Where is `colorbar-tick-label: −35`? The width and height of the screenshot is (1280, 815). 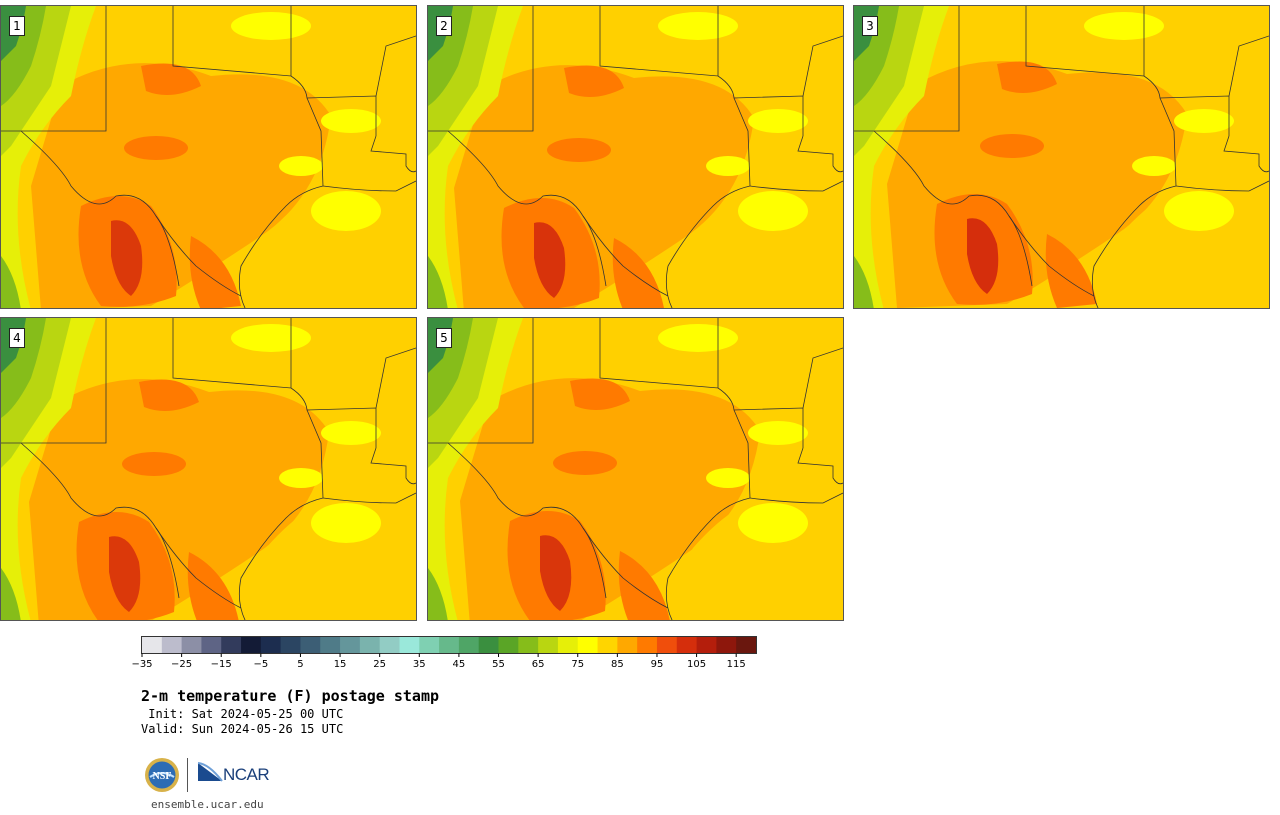 colorbar-tick-label: −35 is located at coordinates (142, 664).